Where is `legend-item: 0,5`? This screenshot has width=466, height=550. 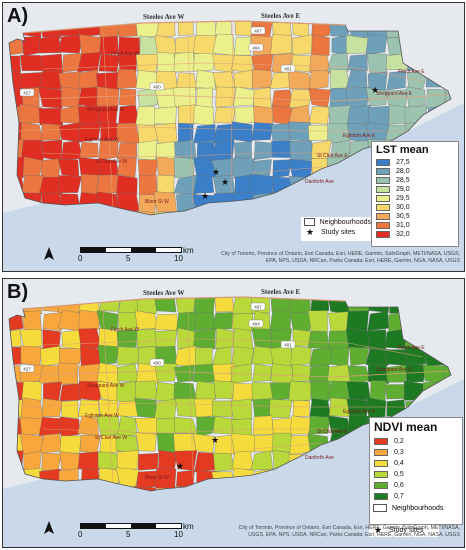
legend-item: 0,5 is located at coordinates (418, 474).